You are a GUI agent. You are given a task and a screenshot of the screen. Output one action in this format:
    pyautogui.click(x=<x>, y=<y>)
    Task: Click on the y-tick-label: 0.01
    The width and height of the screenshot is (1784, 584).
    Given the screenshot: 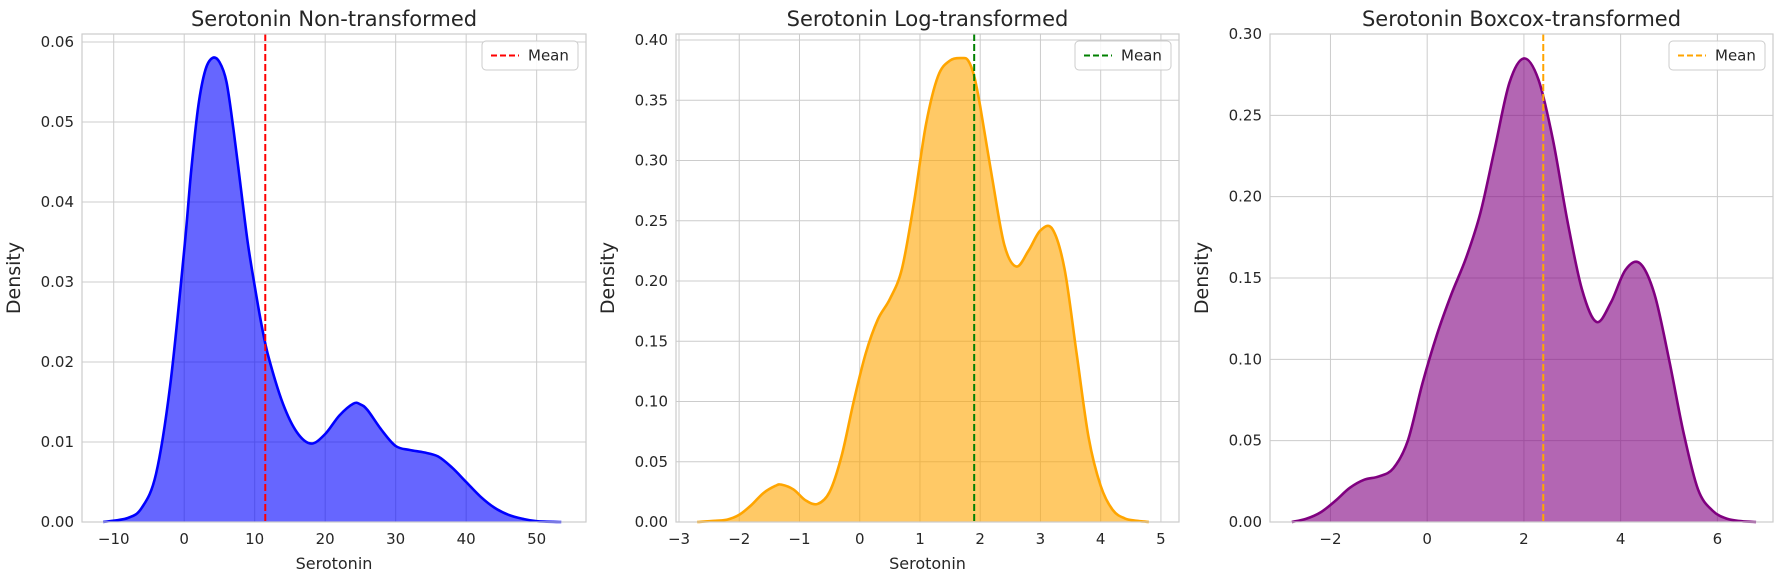 What is the action you would take?
    pyautogui.click(x=57, y=442)
    